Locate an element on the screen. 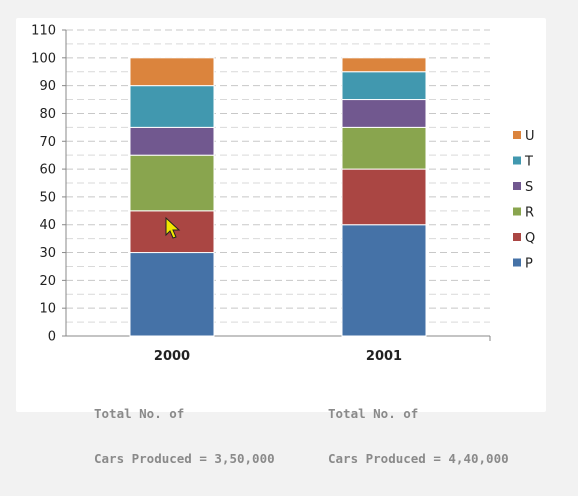 This screenshot has height=496, width=578. note-2000-line2: Cars Produced = 3,50,000 is located at coordinates (184, 458).